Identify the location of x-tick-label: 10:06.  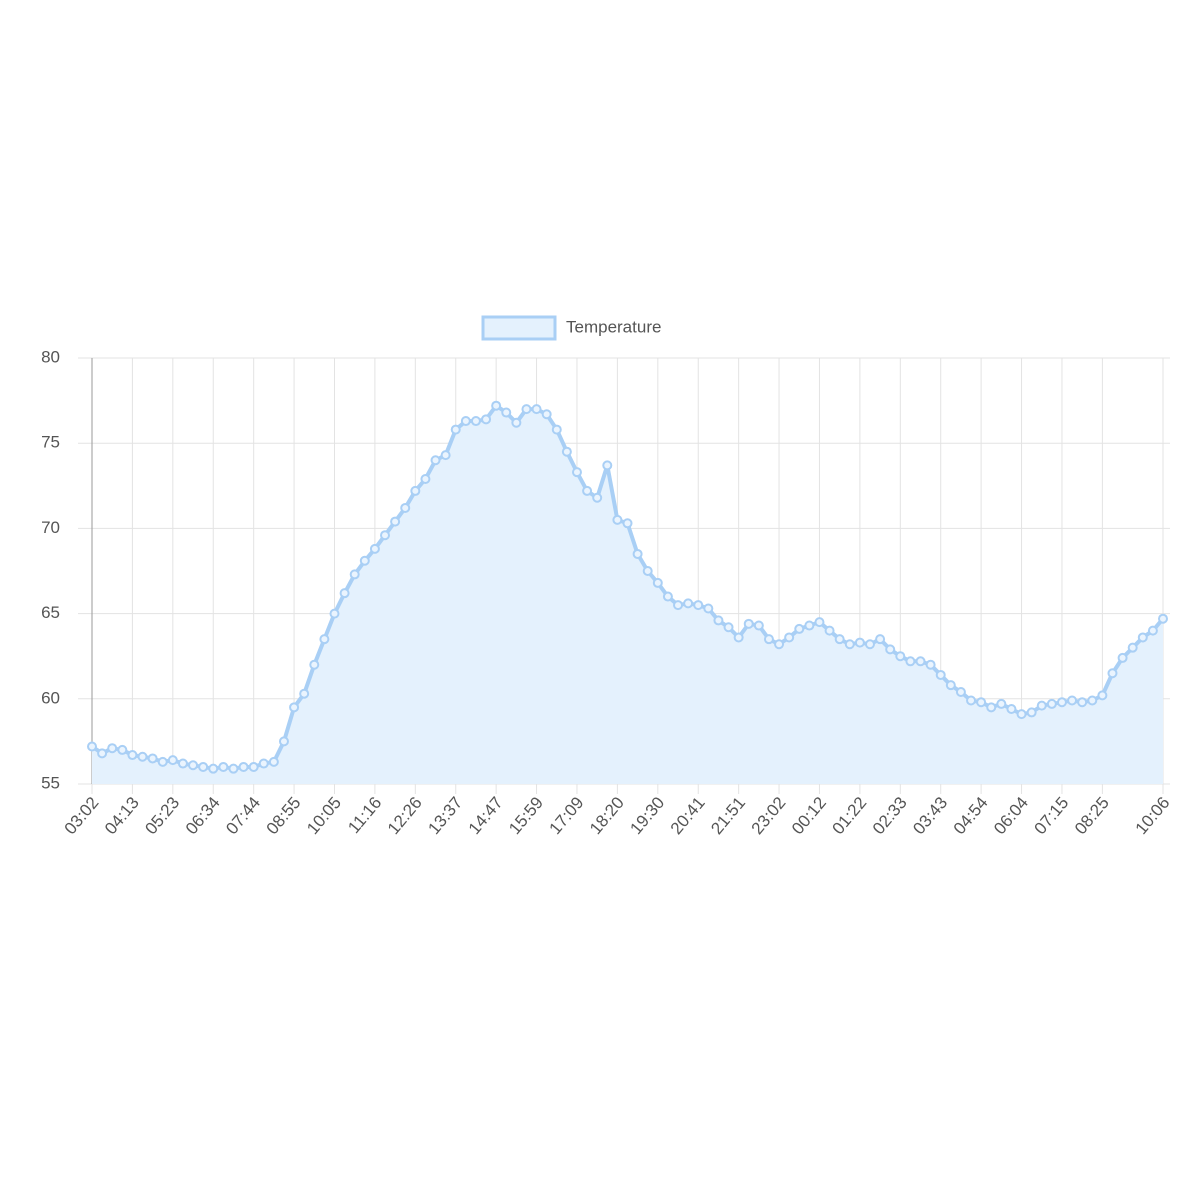
(1153, 815).